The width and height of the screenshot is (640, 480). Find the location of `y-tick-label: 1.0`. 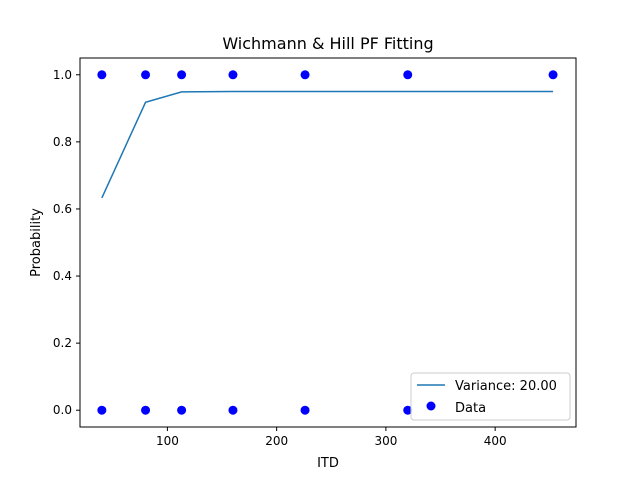

y-tick-label: 1.0 is located at coordinates (62, 75).